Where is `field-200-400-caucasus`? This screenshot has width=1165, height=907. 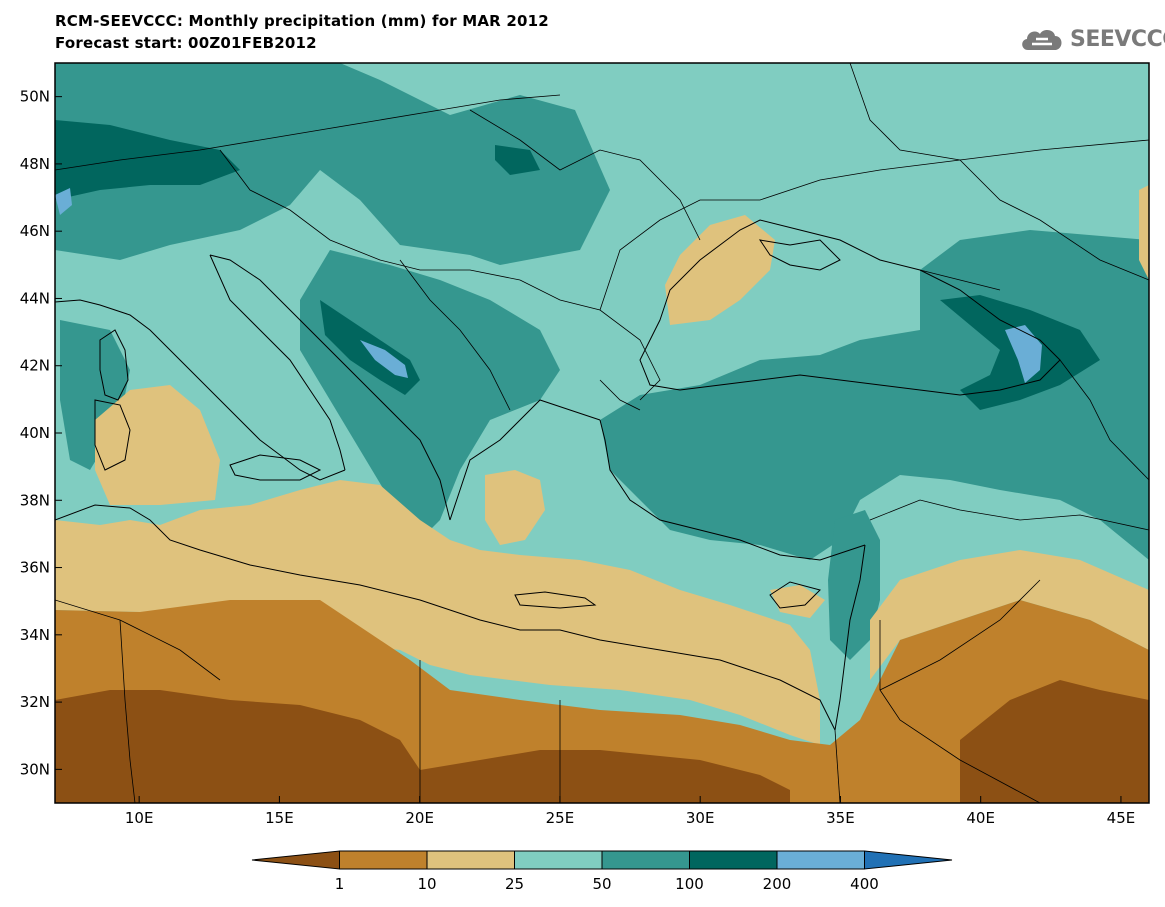
field-200-400-caucasus is located at coordinates (1023, 354).